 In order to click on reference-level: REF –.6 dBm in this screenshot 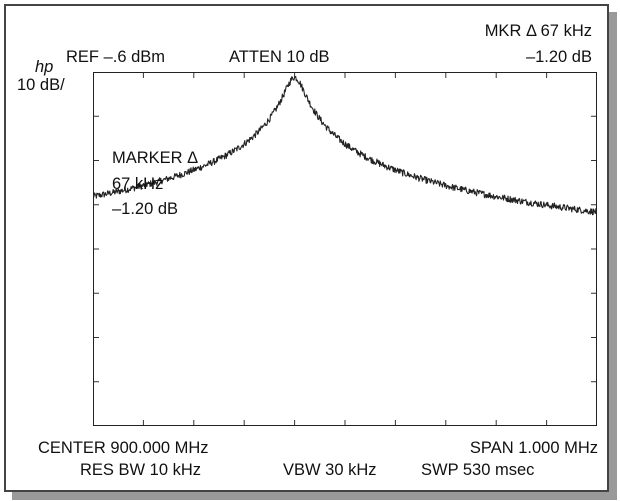, I will do `click(116, 57)`.